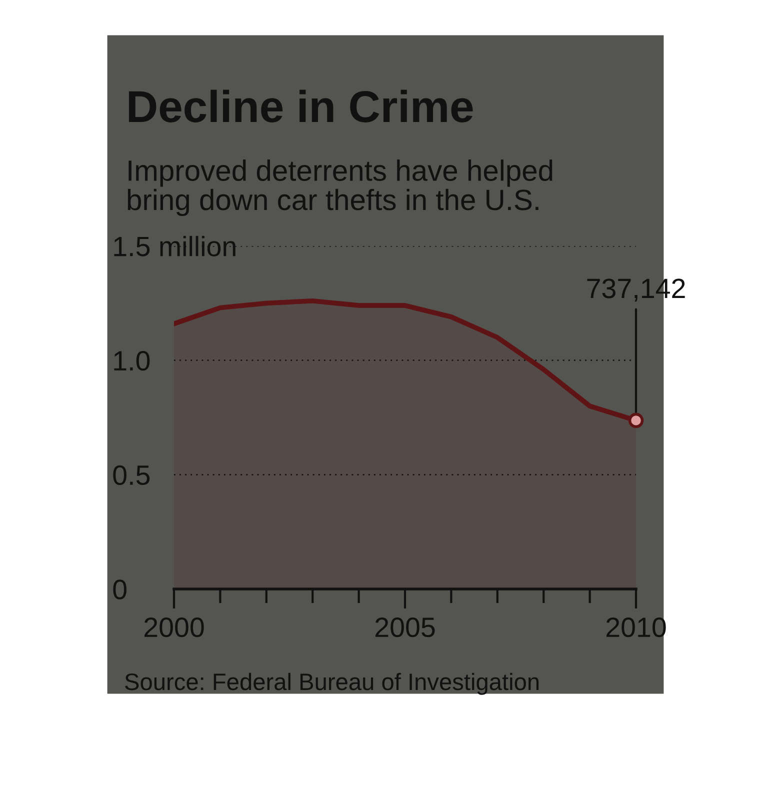 The height and width of the screenshot is (788, 770). Describe the element at coordinates (174, 628) in the screenshot. I see `x-tick-label: 2000` at that location.